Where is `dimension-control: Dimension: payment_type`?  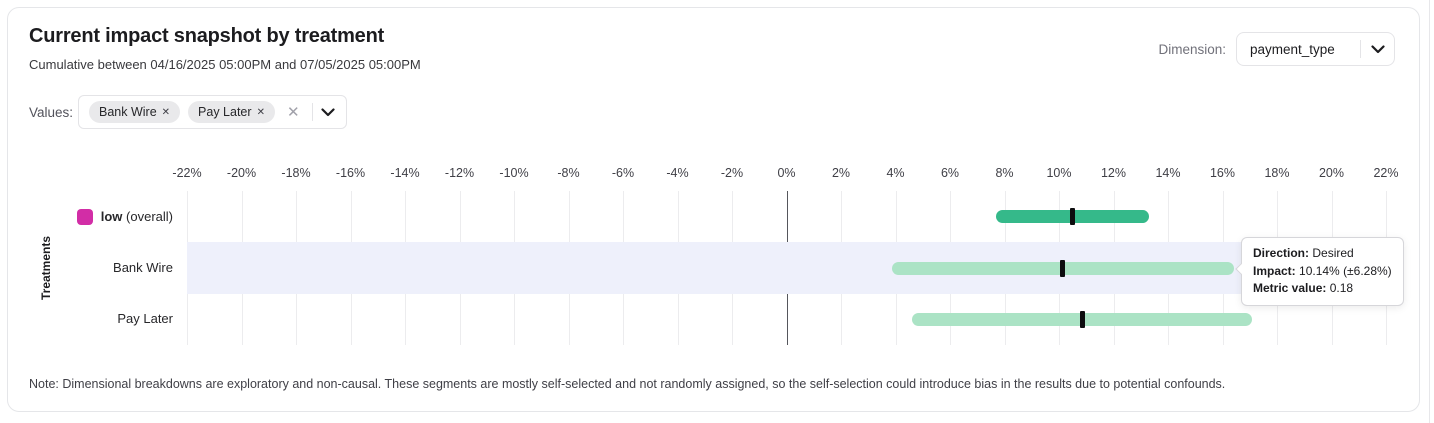
dimension-control: Dimension: payment_type is located at coordinates (1276, 49).